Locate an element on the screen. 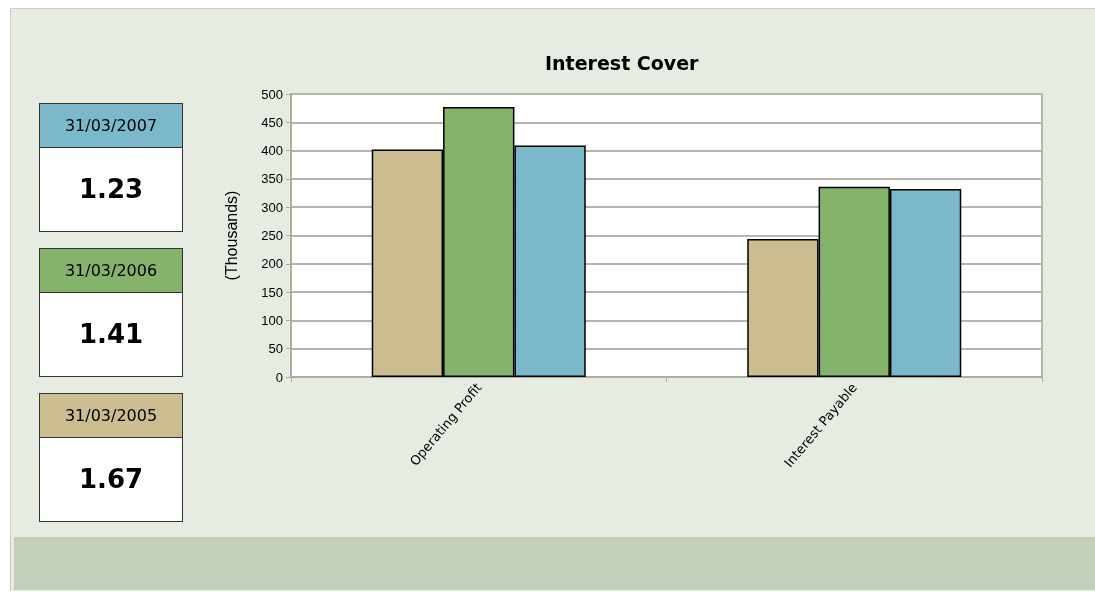  y-tick-label: 400 is located at coordinates (272, 151).